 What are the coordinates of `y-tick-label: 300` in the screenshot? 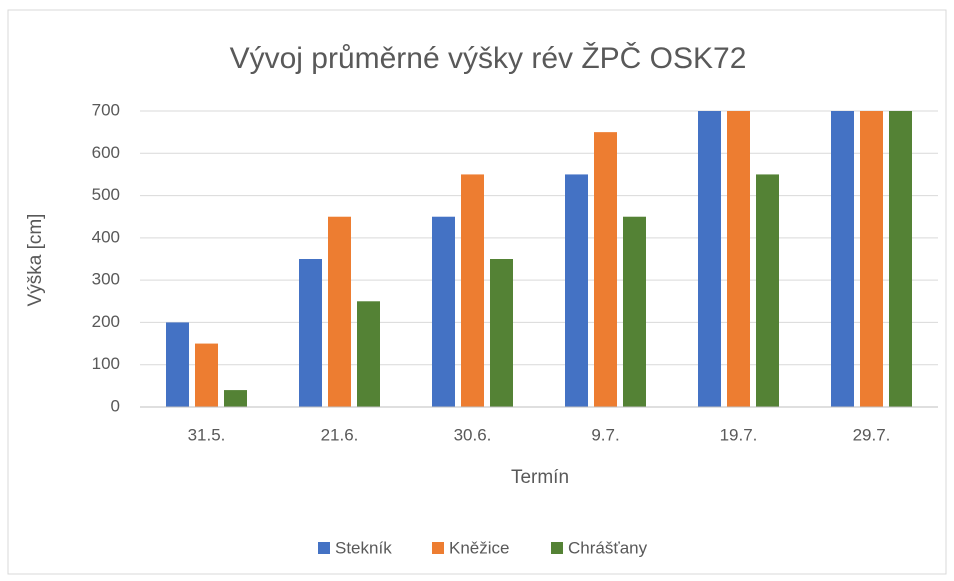 It's located at (106, 279).